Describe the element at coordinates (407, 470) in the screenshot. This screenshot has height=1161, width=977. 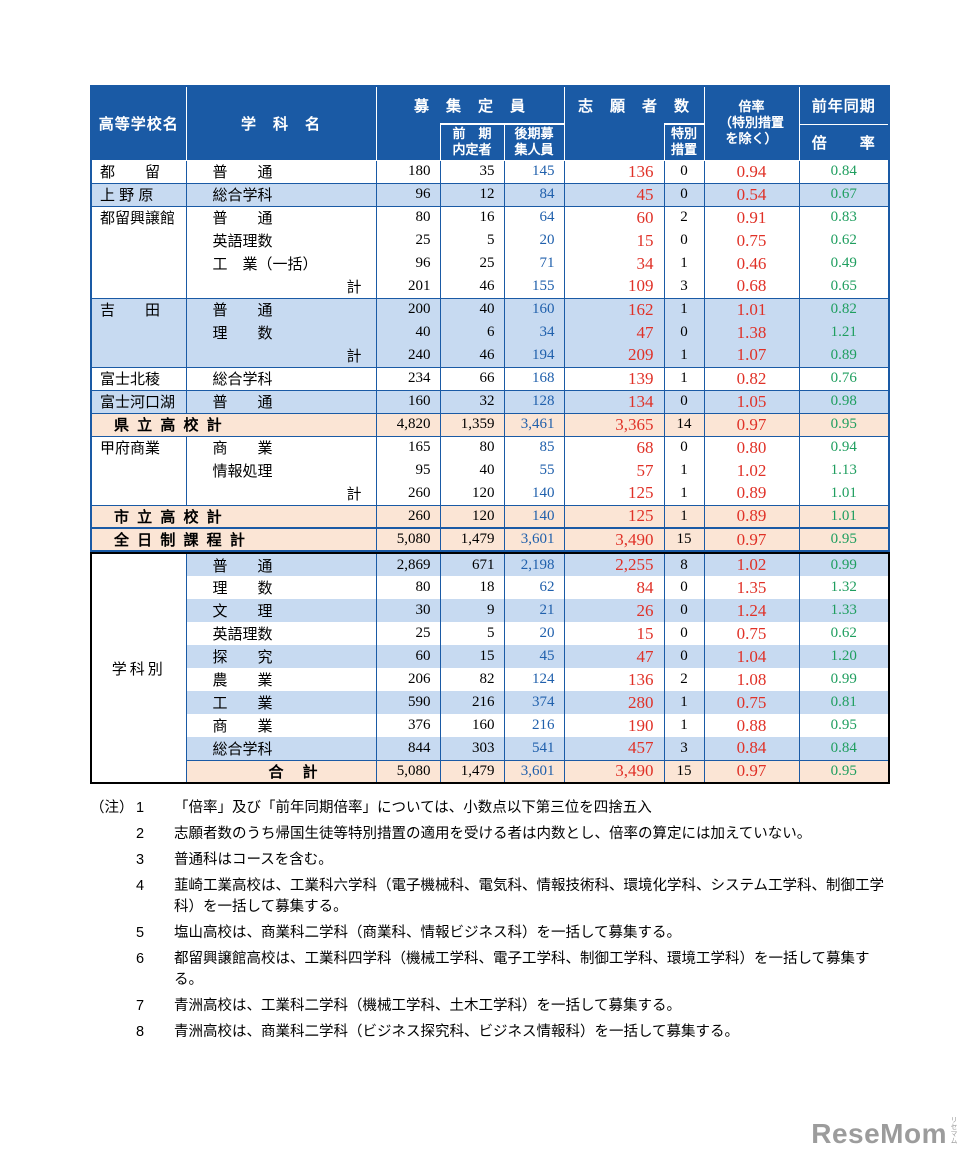
I see `cell-capacity: 95` at that location.